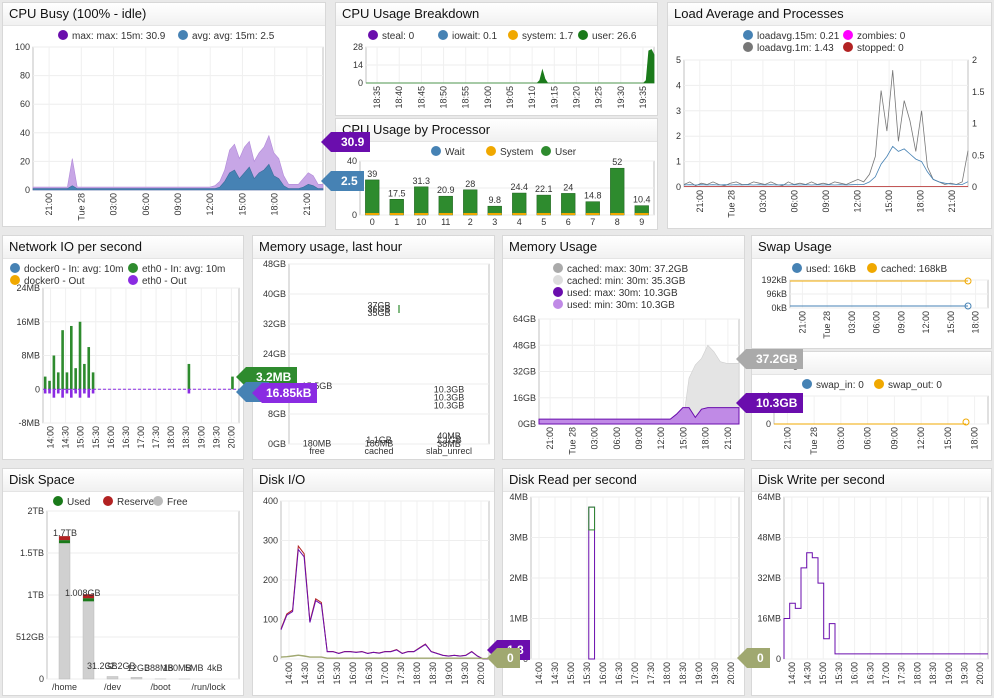 This screenshot has width=994, height=698. I want to click on legend-label: Used, so click(78, 502).